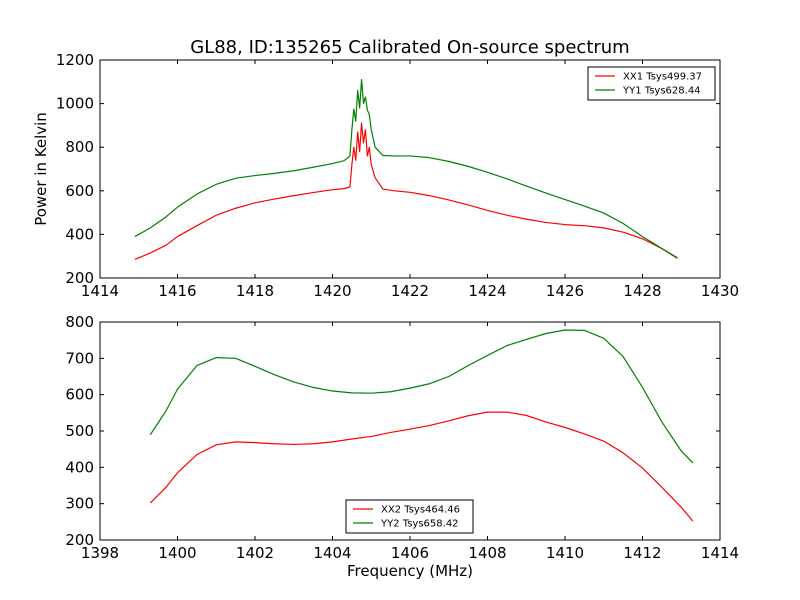 Image resolution: width=800 pixels, height=600 pixels. What do you see at coordinates (332, 553) in the screenshot?
I see `x-tick-label: 1404` at bounding box center [332, 553].